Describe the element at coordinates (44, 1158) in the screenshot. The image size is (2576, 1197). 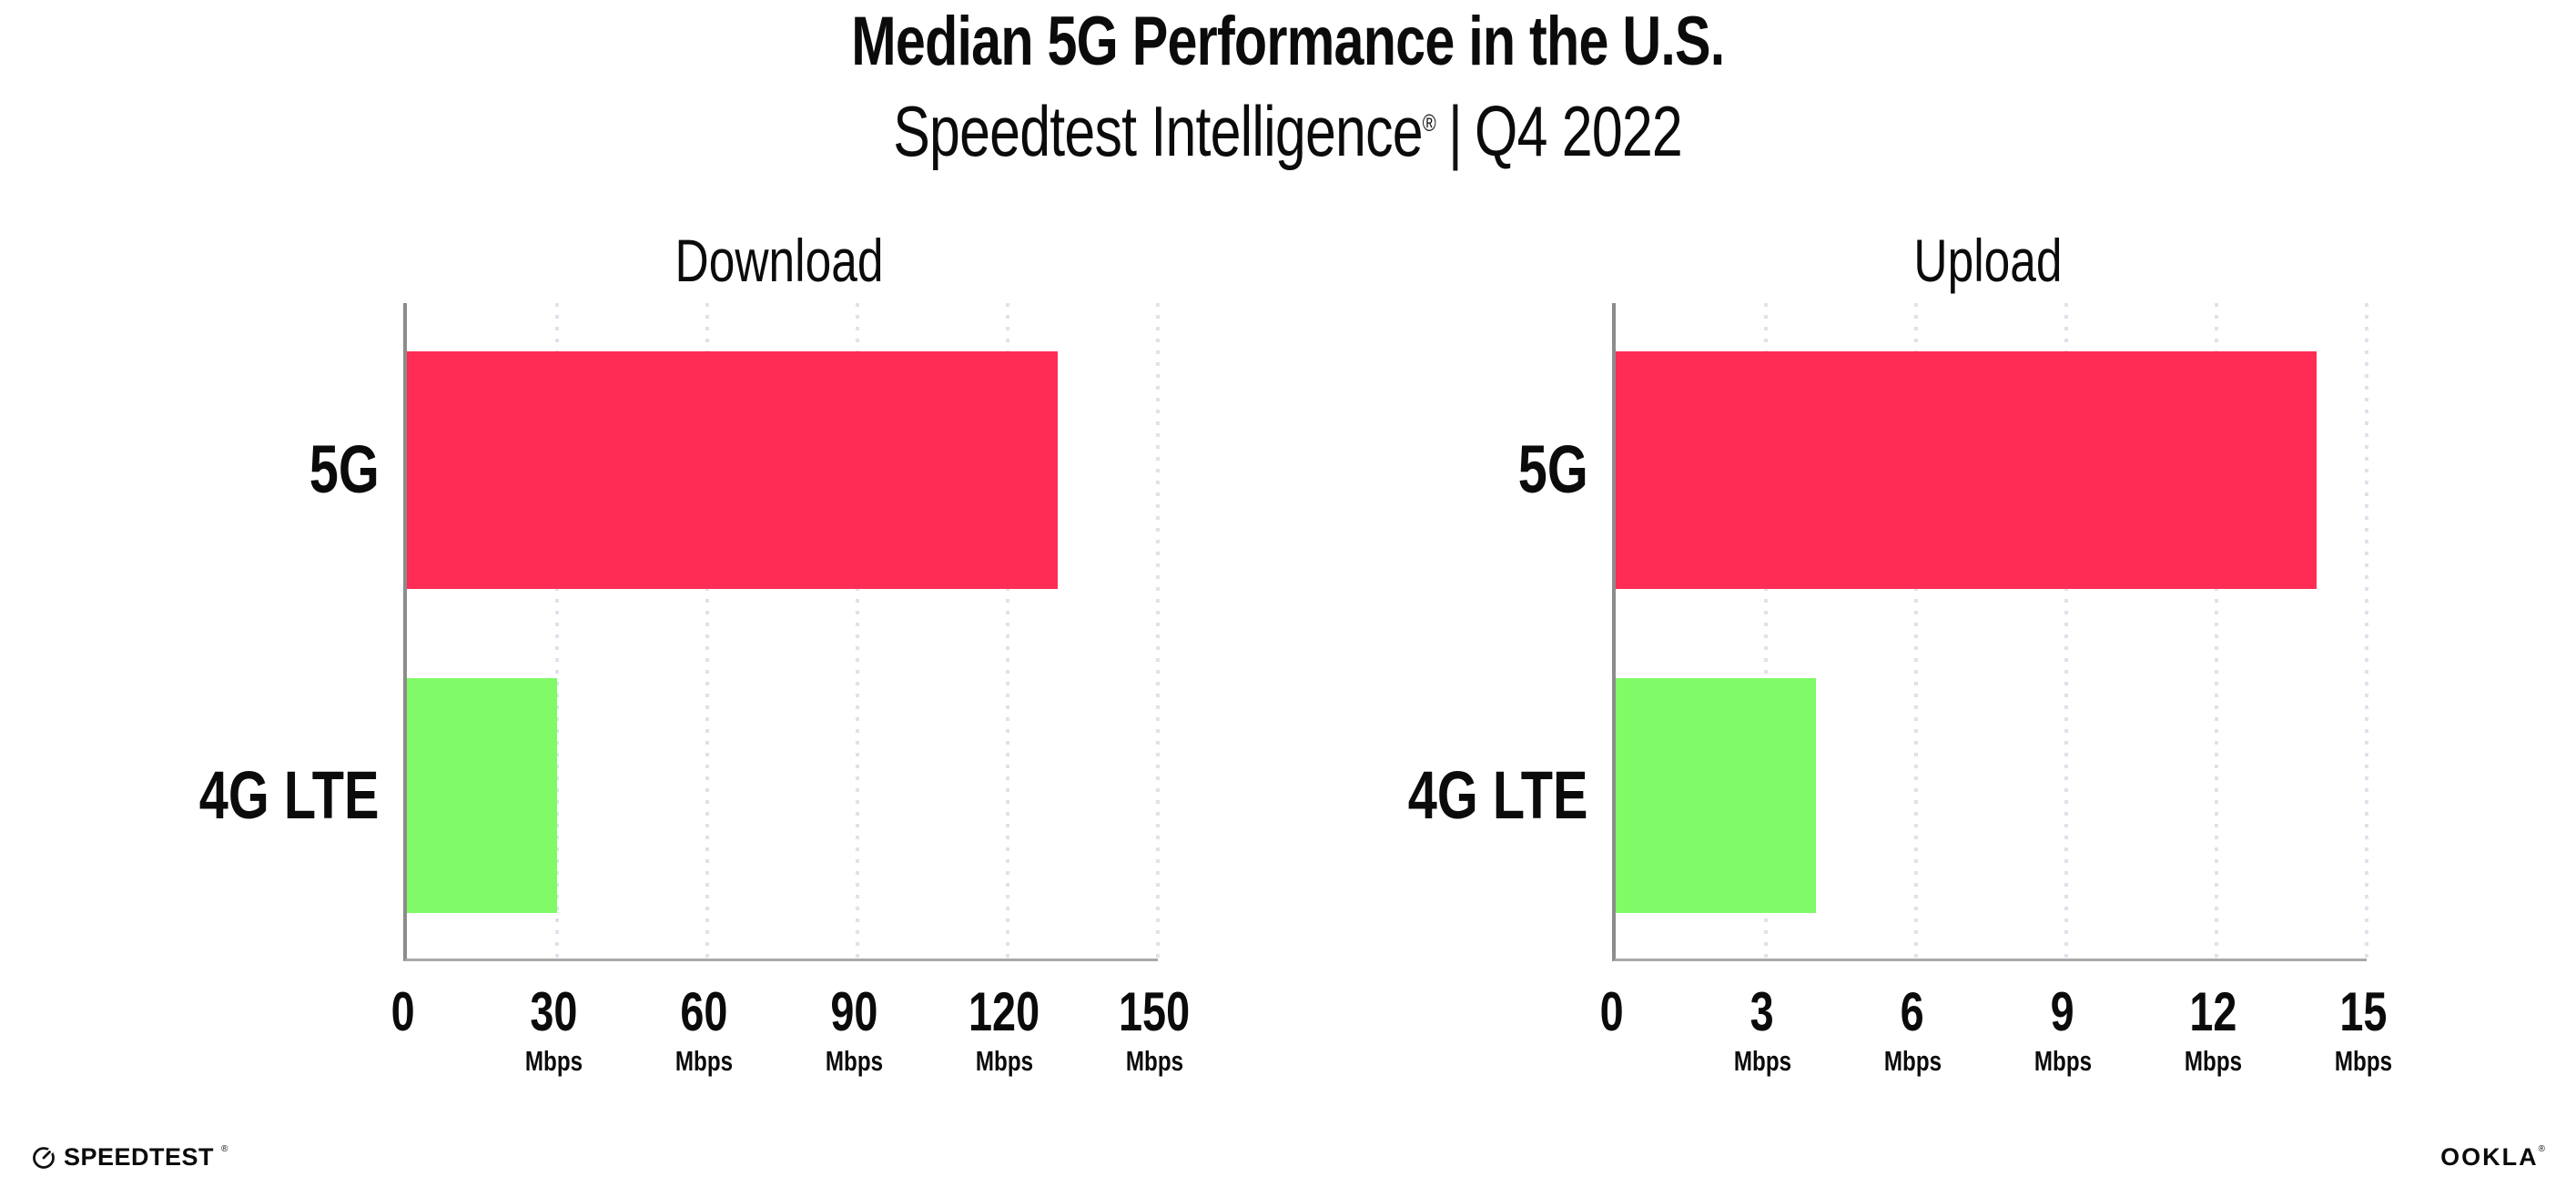
I see `speedtest-gauge-icon` at that location.